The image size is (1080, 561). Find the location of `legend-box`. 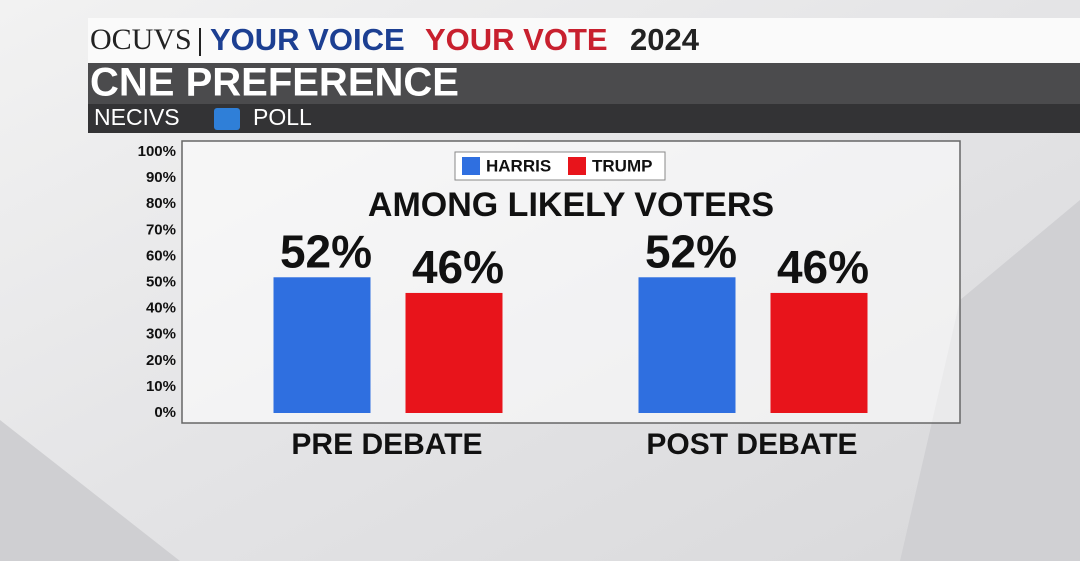

legend-box is located at coordinates (560, 166).